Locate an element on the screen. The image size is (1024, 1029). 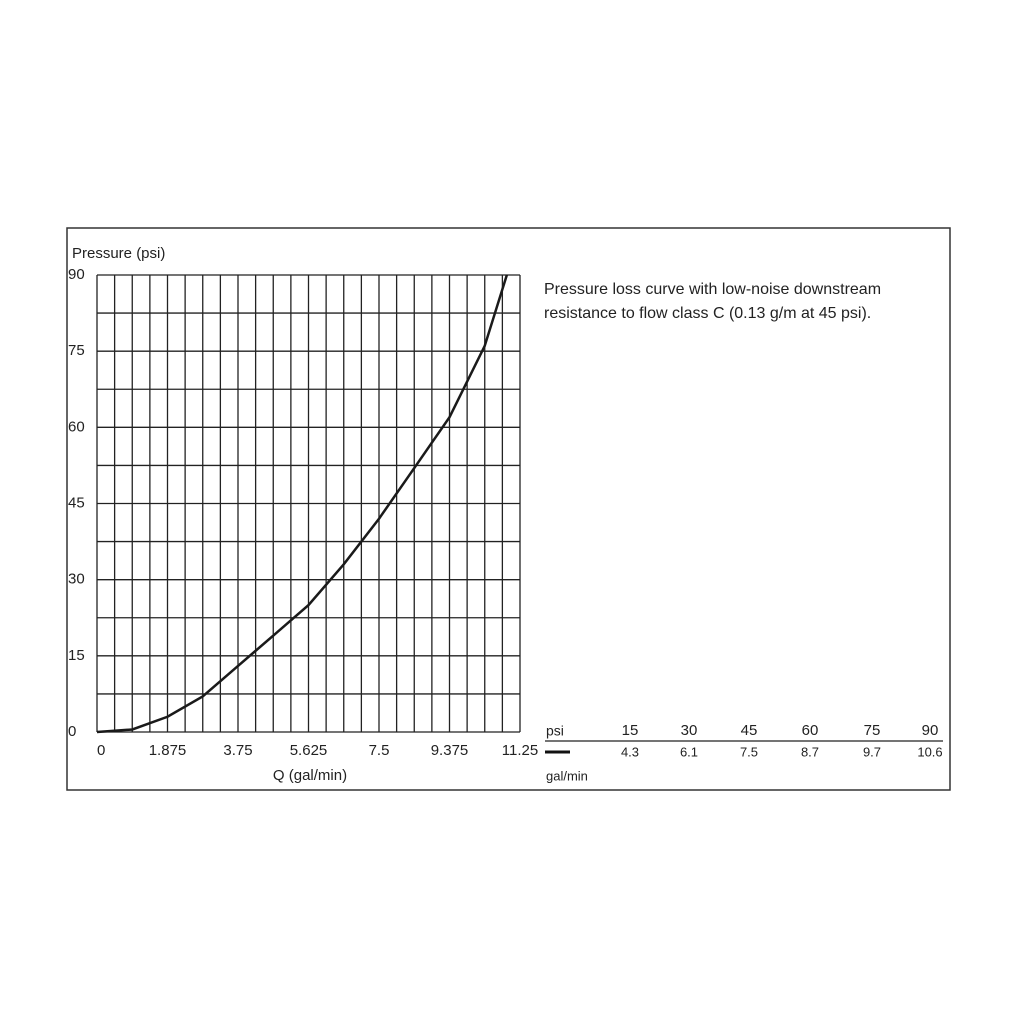
x-tick-label: 11.25 is located at coordinates (520, 750).